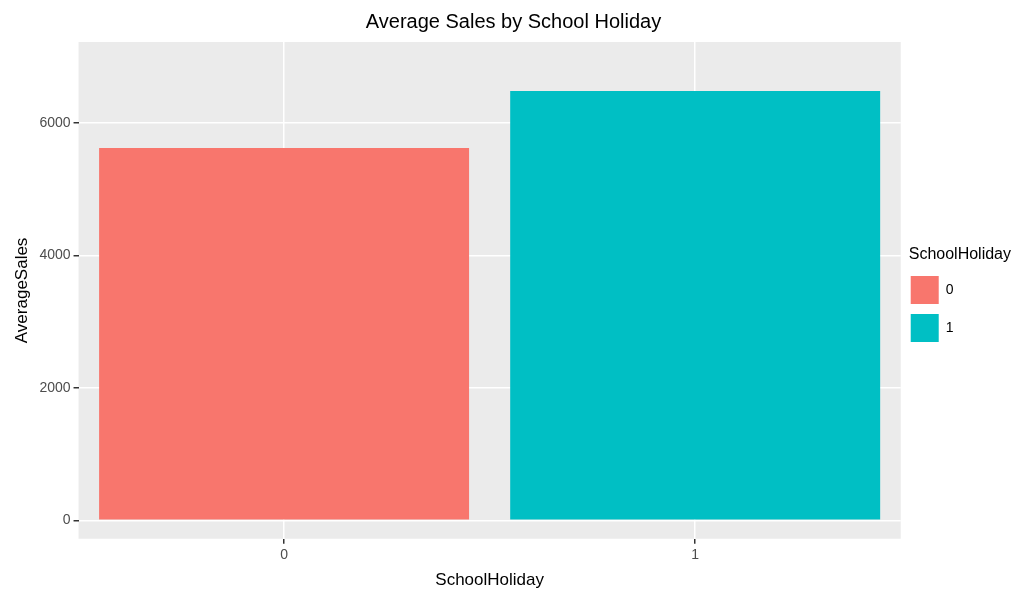  Describe the element at coordinates (21, 290) in the screenshot. I see `y-axis-title: AverageSales` at that location.